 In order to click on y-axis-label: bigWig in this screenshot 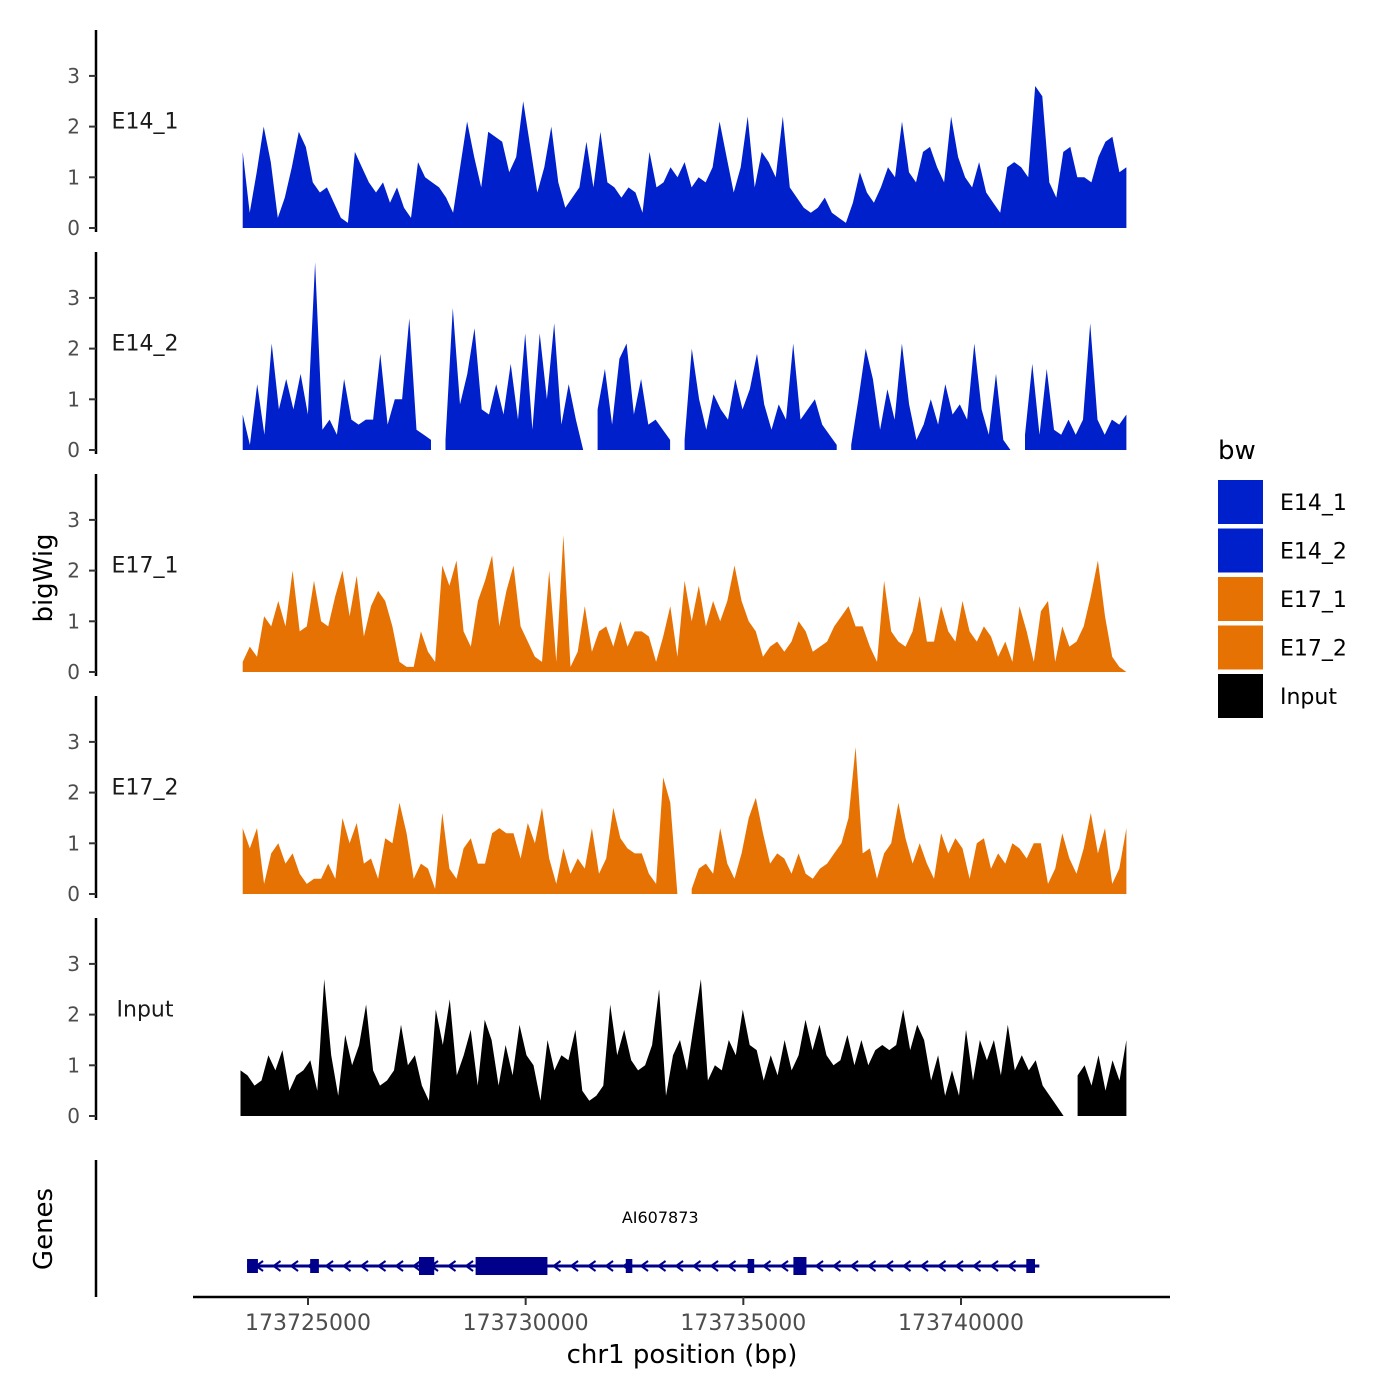, I will do `click(44, 577)`.